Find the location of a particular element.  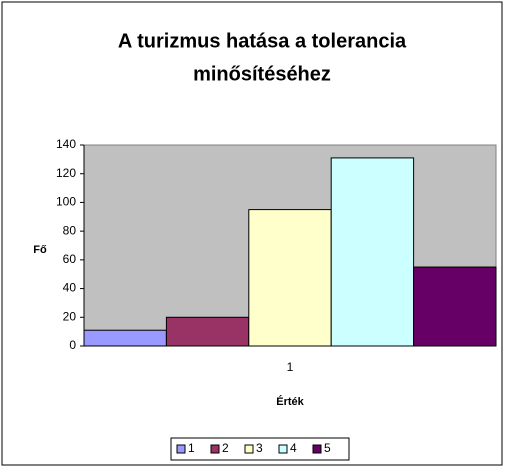

x-axis-label: Érték is located at coordinates (290, 401).